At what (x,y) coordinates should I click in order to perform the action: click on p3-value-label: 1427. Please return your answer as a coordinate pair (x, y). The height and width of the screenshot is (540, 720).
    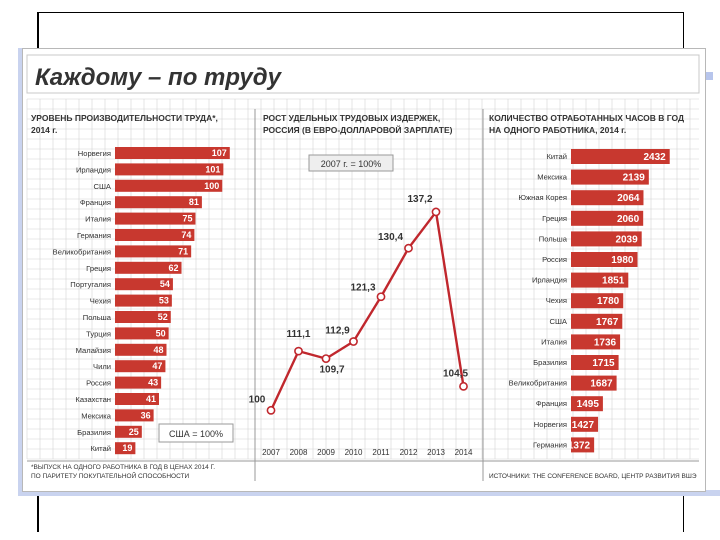
    Looking at the image, I should click on (583, 425).